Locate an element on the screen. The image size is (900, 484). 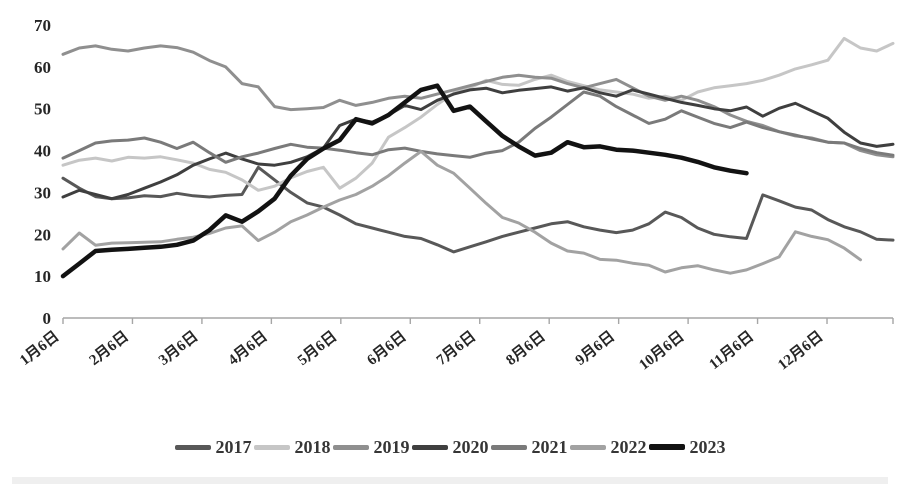
legend-label-2017: 2017 is located at coordinates (233, 447).